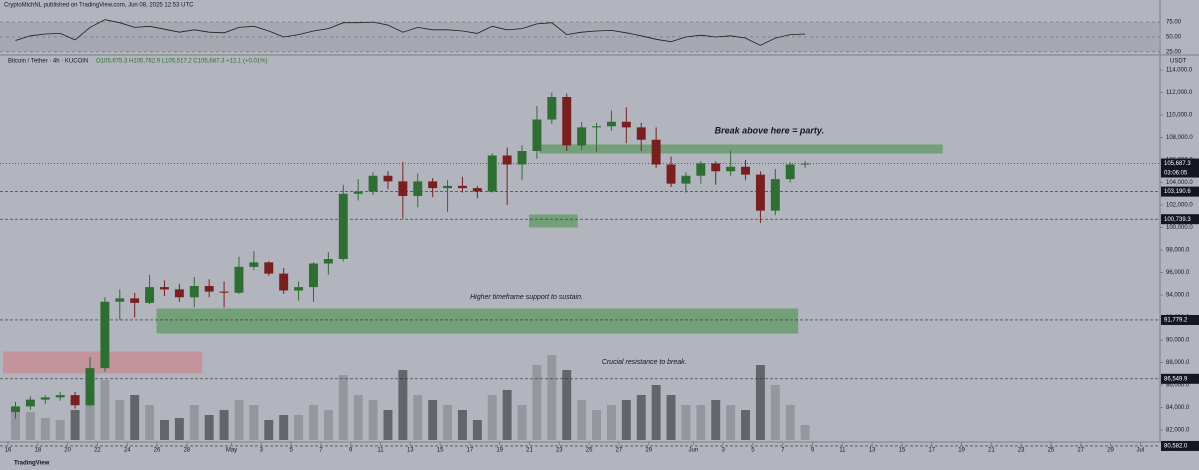  I want to click on x-tick-label: 18, so click(37, 451).